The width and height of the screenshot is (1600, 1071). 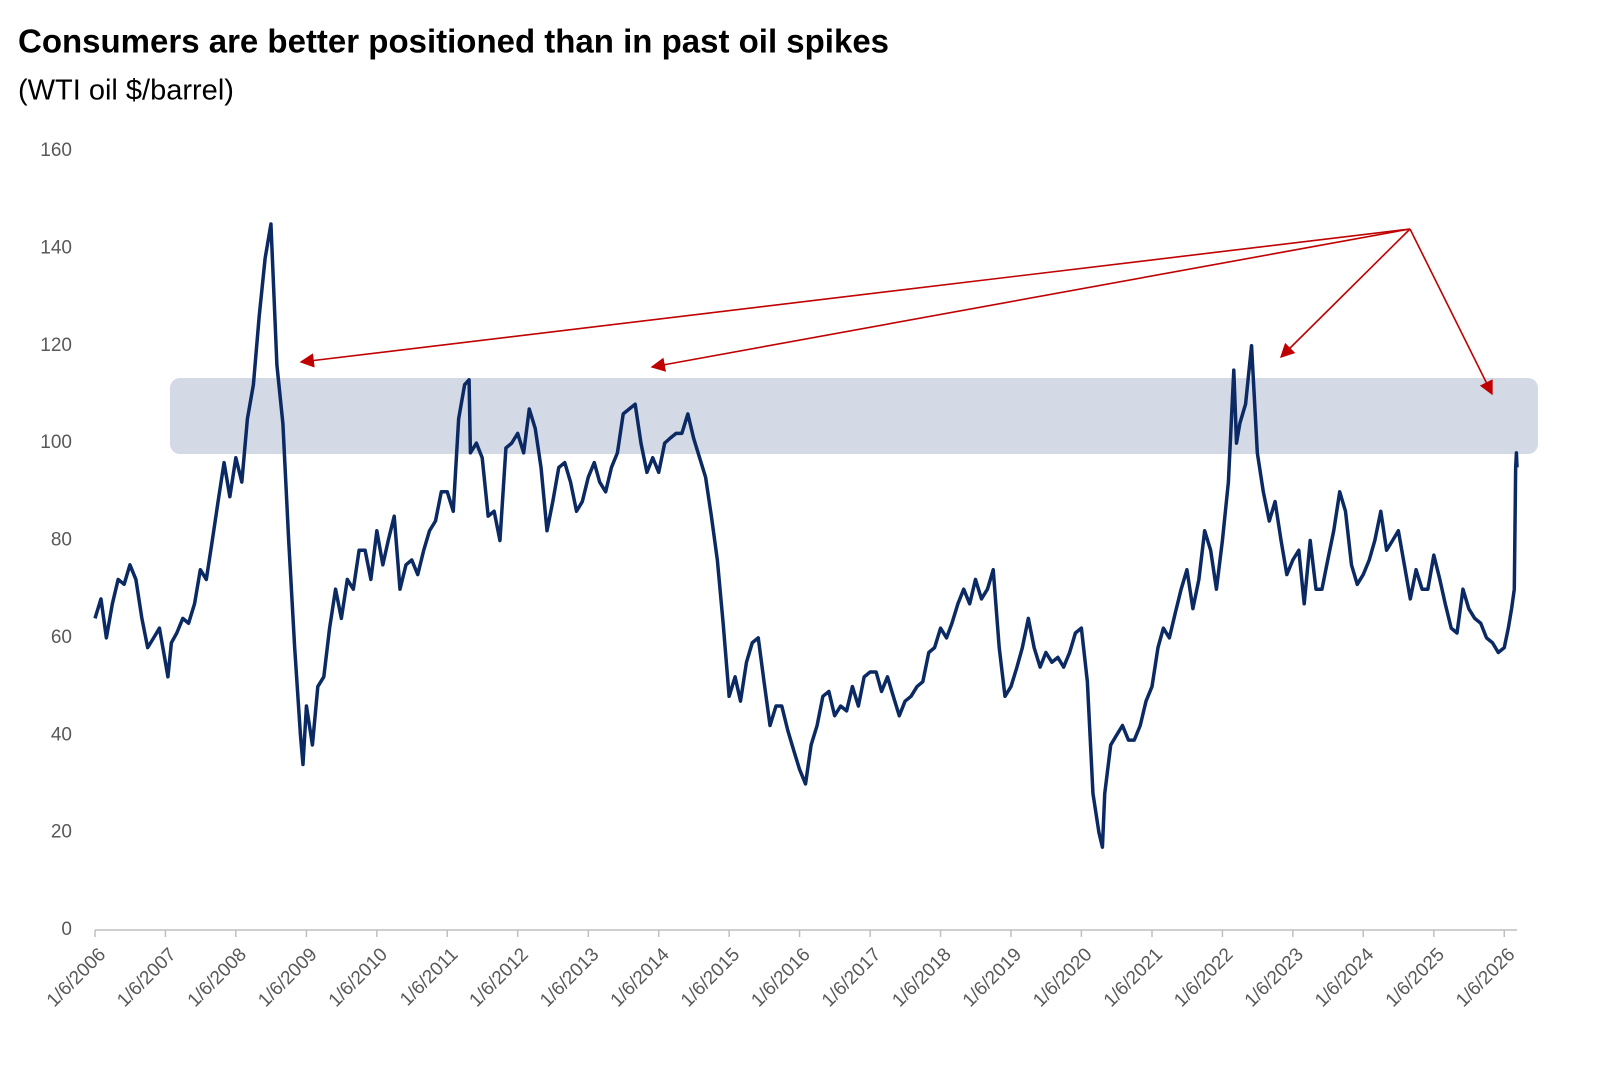 I want to click on x-tick-label: 1/6/2019, so click(x=992, y=977).